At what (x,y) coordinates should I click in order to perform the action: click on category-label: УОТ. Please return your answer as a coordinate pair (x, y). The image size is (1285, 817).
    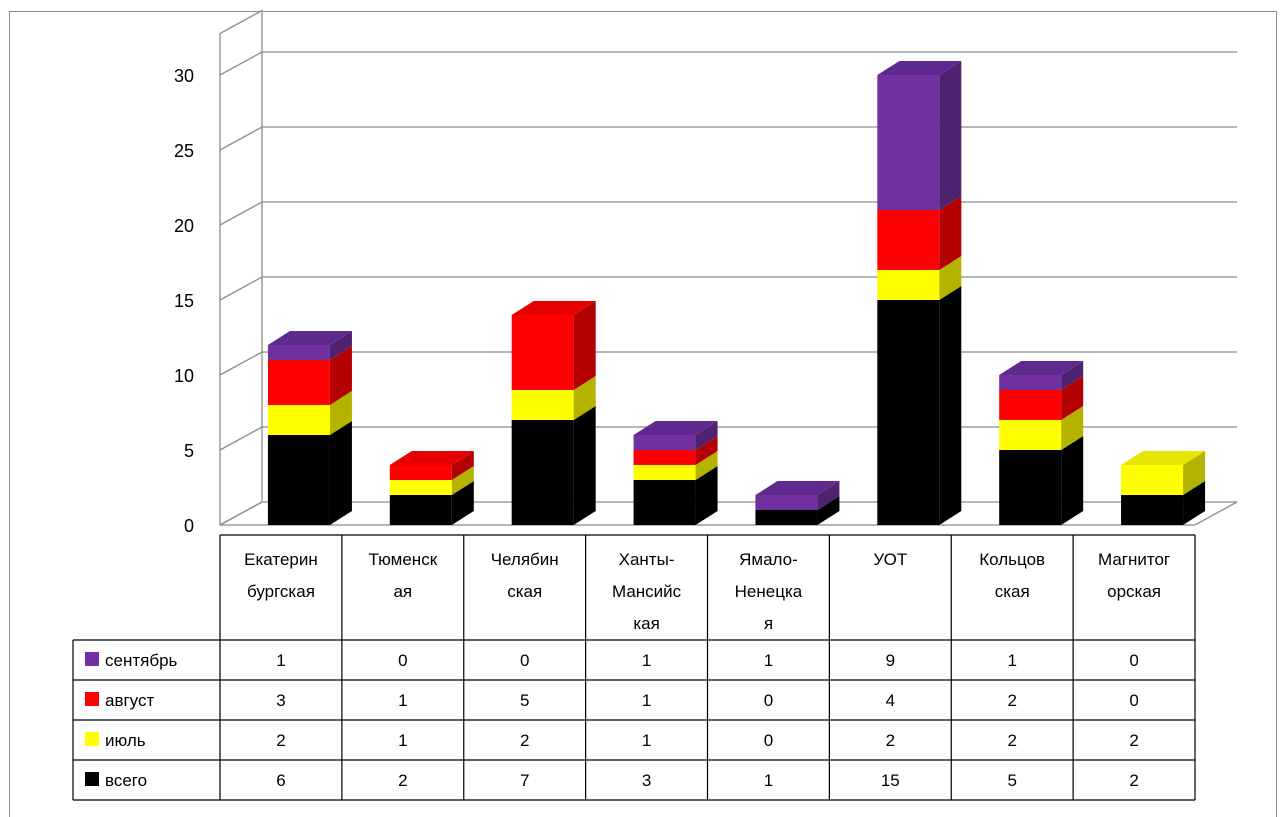
    Looking at the image, I should click on (890, 559).